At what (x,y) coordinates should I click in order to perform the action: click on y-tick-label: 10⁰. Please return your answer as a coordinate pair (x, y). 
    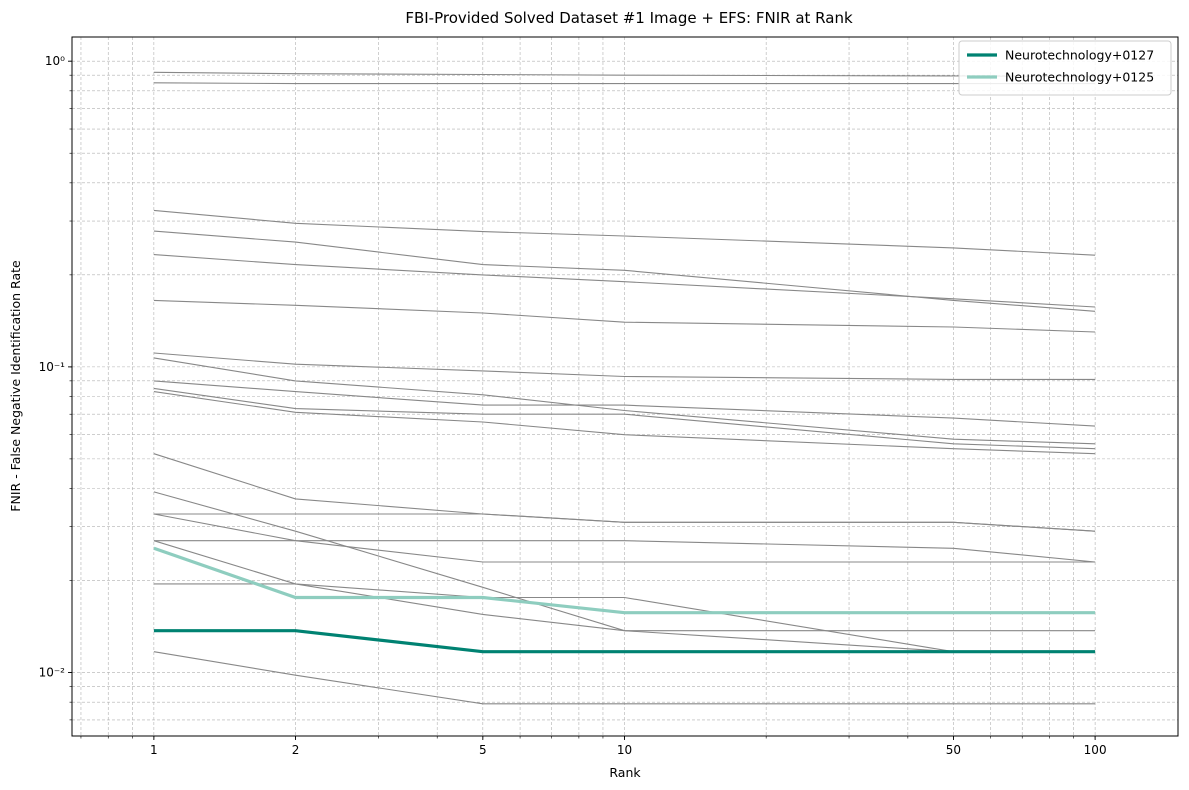
    Looking at the image, I should click on (55, 61).